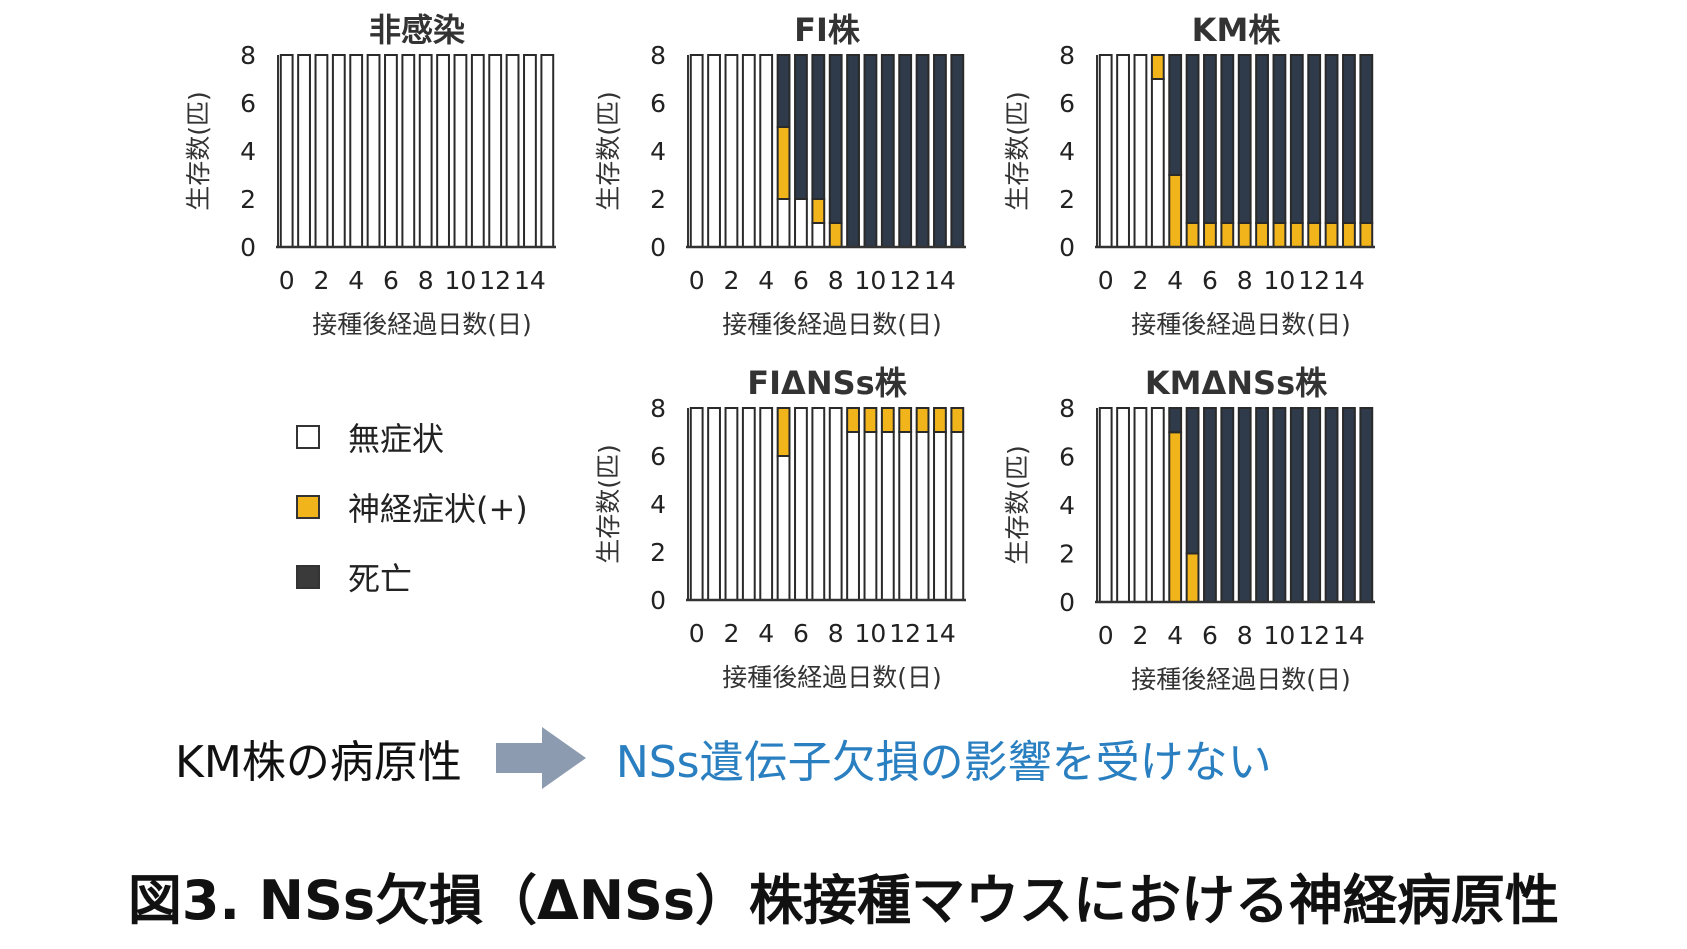  What do you see at coordinates (412, 439) in the screenshot?
I see `legend-item-asymptomatic: 無症状` at bounding box center [412, 439].